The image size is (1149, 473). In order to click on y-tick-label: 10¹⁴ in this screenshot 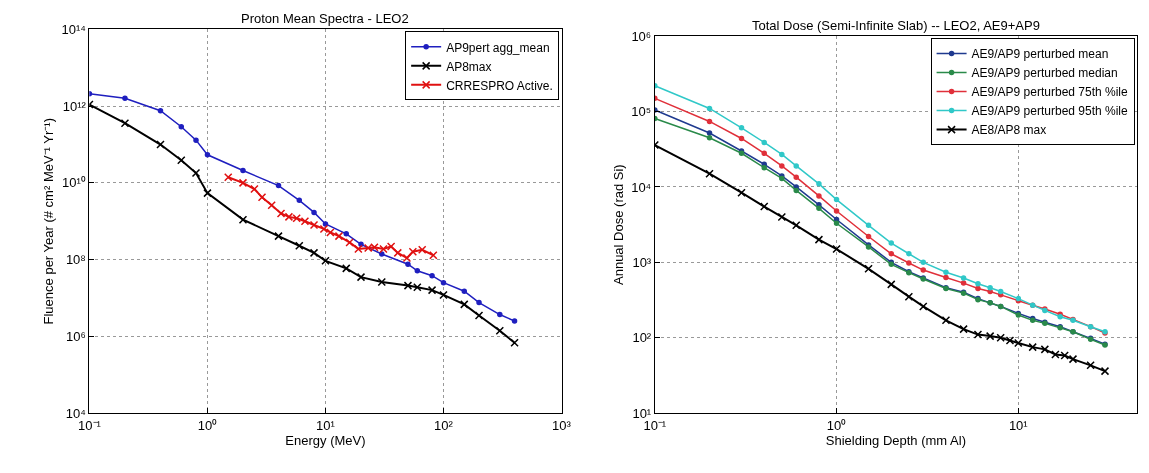, I will do `click(73, 29)`.